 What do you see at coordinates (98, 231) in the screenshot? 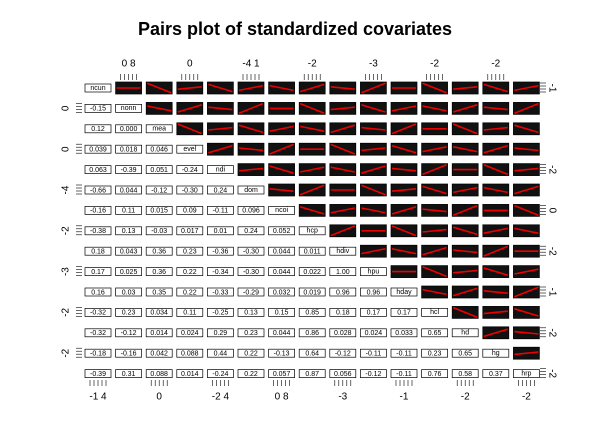
I see `corr-value: -0.38` at bounding box center [98, 231].